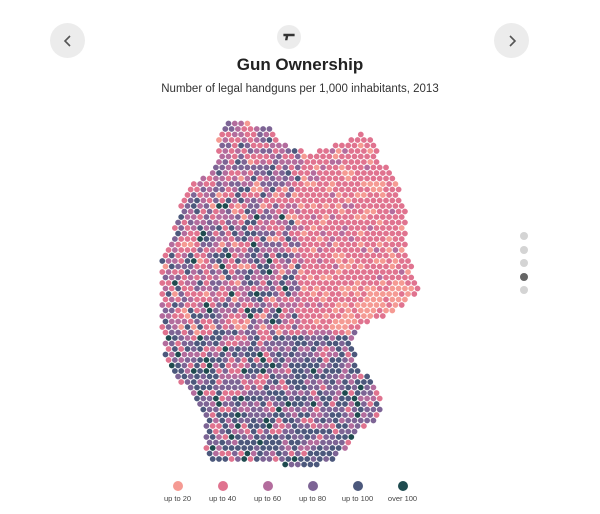  Describe the element at coordinates (67, 40) in the screenshot. I see `previous-button` at that location.